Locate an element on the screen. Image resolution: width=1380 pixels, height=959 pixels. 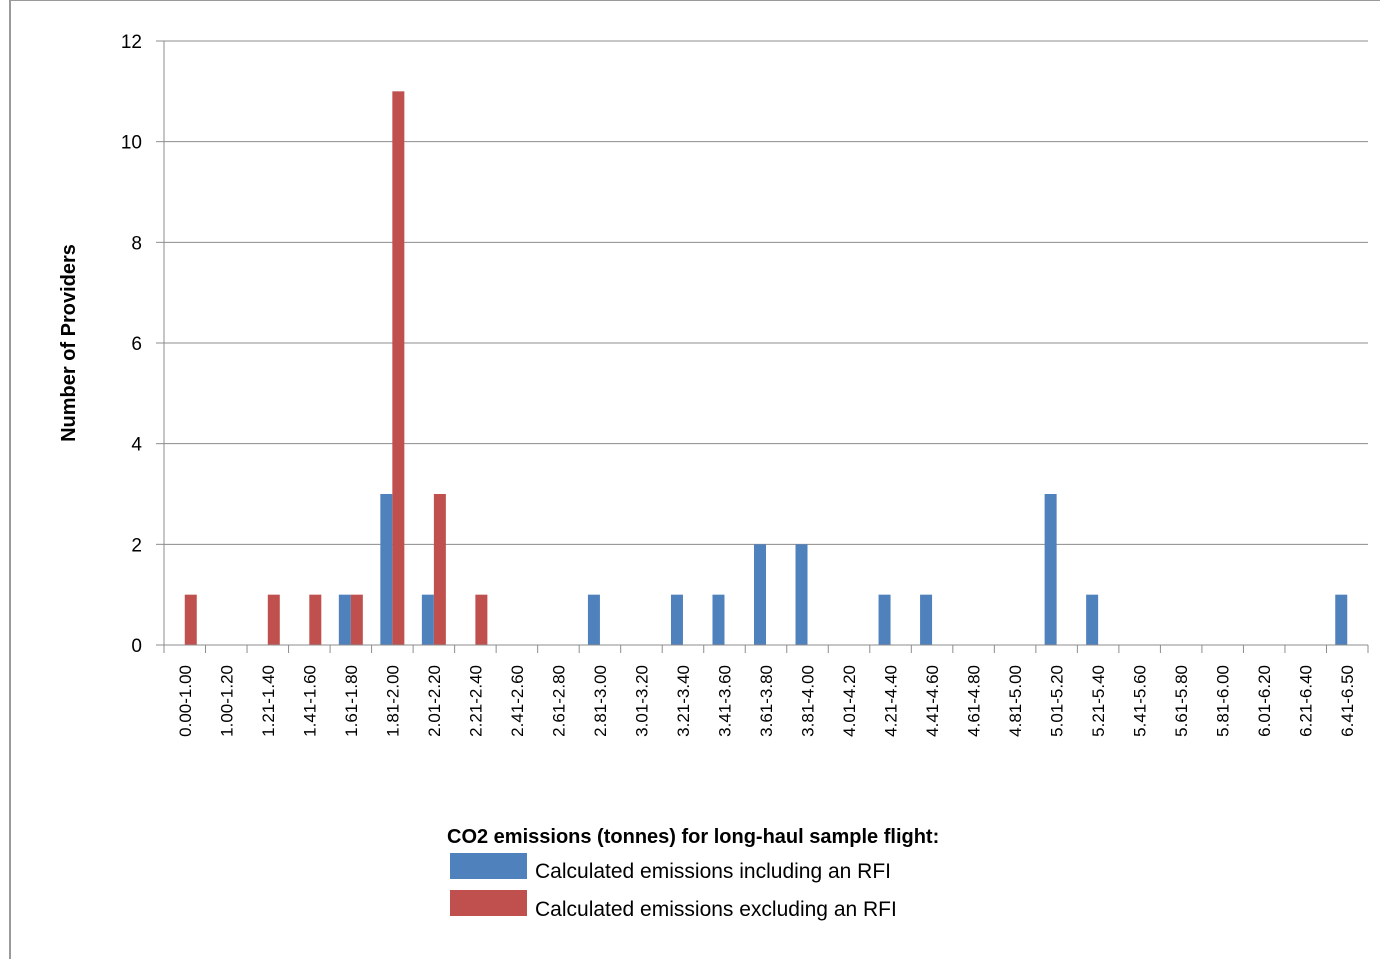
x-tick-label: 0.00-1.00 is located at coordinates (185, 701).